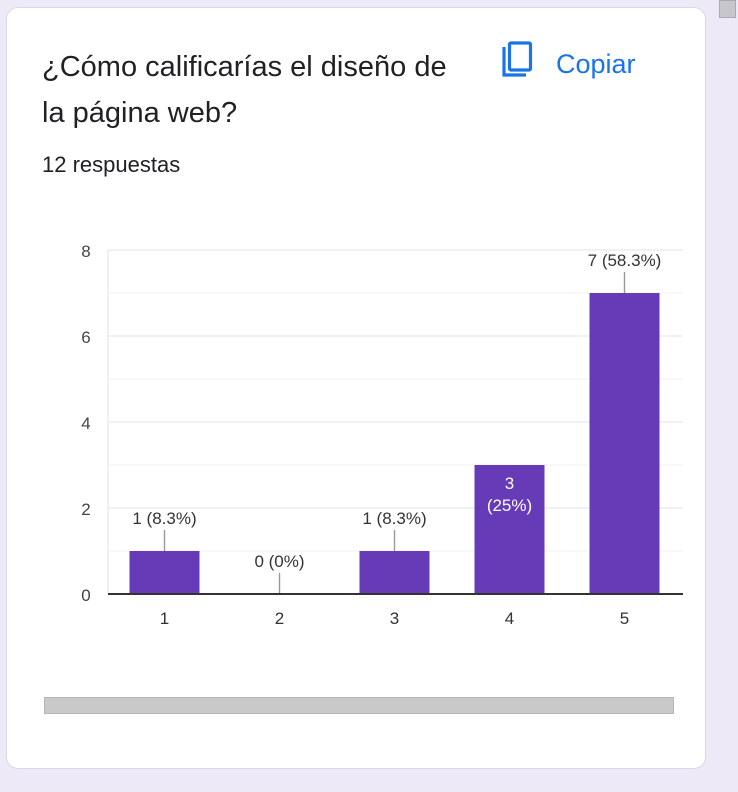 The width and height of the screenshot is (738, 792). I want to click on y-tick-label: 2, so click(85, 509).